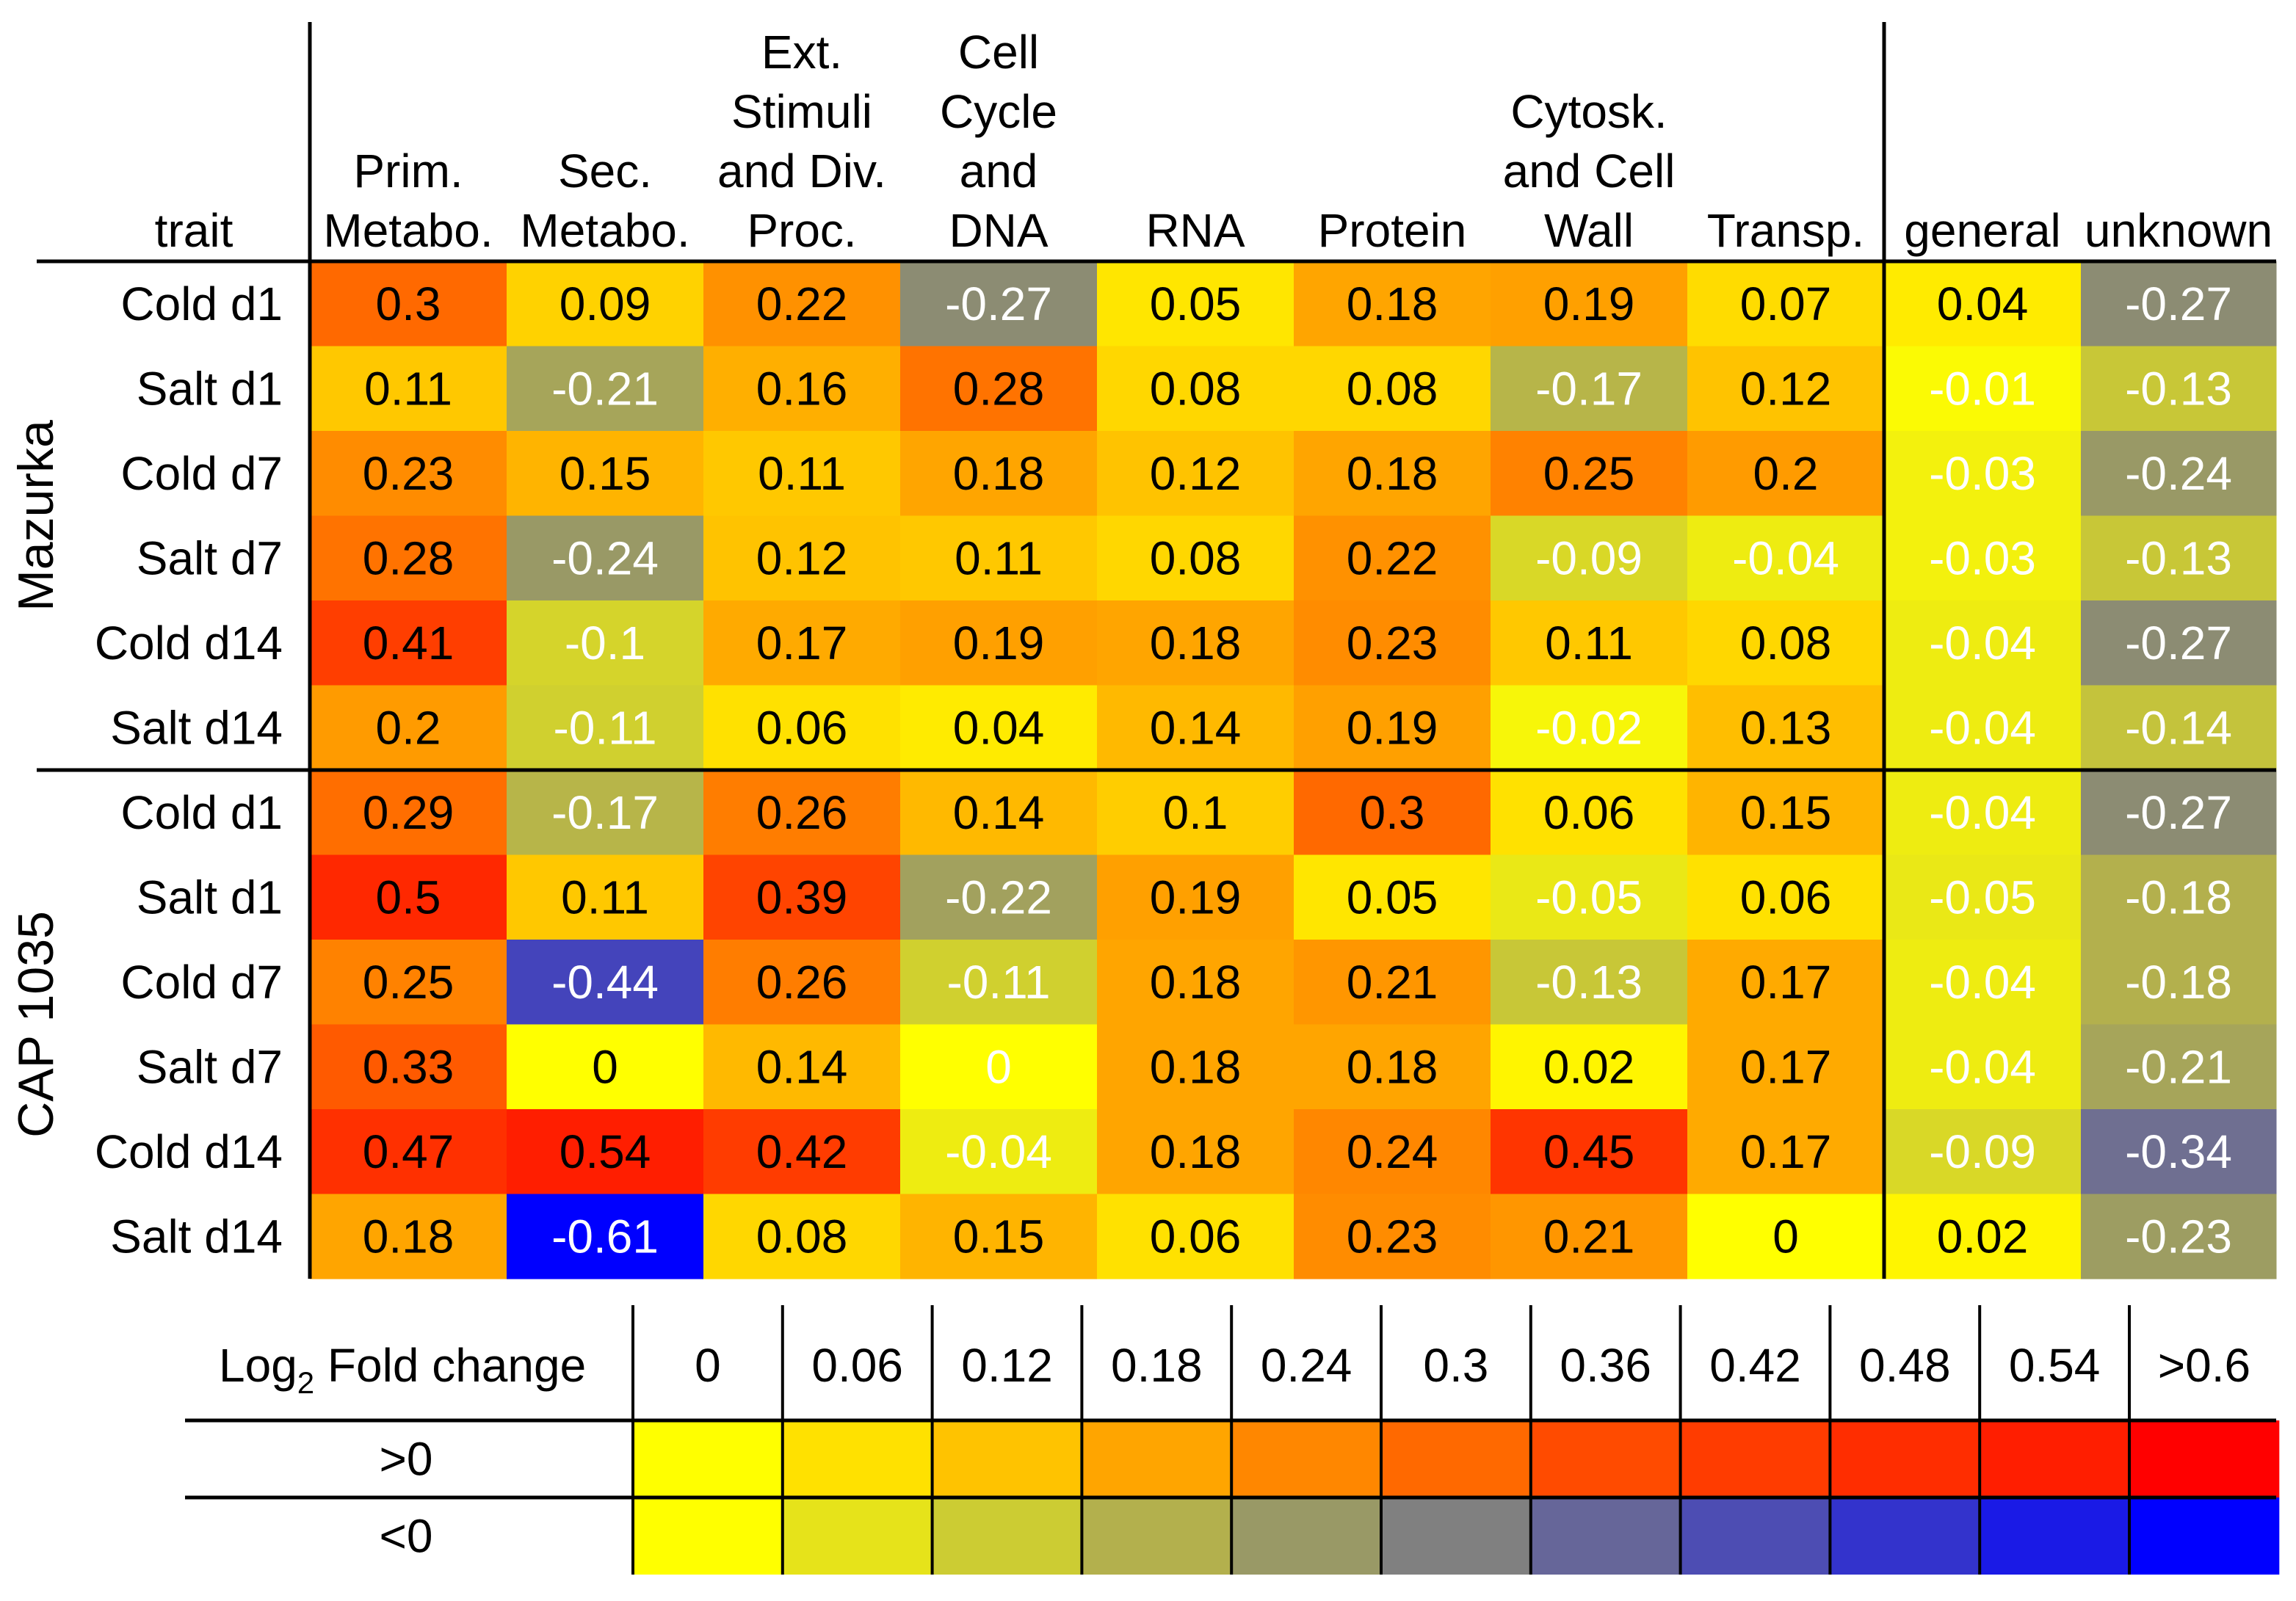 The image size is (2296, 1601). Describe the element at coordinates (1786, 231) in the screenshot. I see `column-header: Transp.` at that location.